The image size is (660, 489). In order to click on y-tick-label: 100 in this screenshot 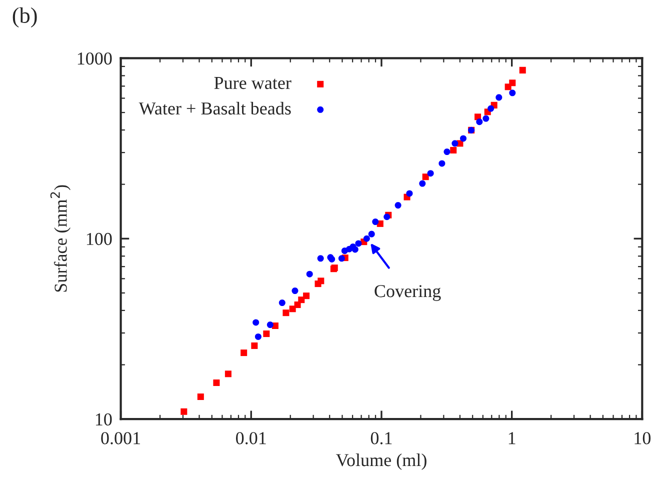, I will do `click(99, 239)`.